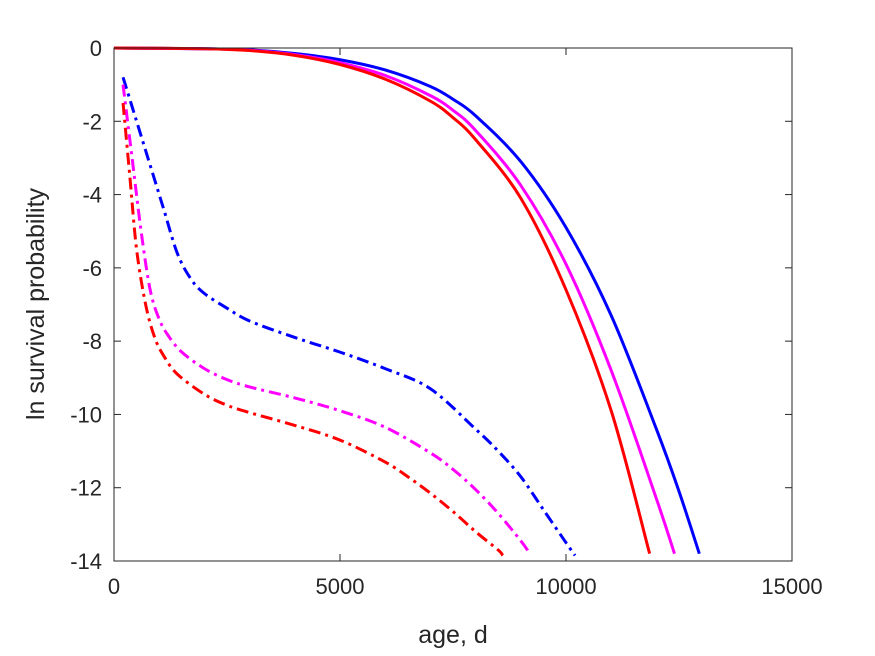 Image resolution: width=875 pixels, height=656 pixels. What do you see at coordinates (86, 561) in the screenshot?
I see `y-tick-label: -14` at bounding box center [86, 561].